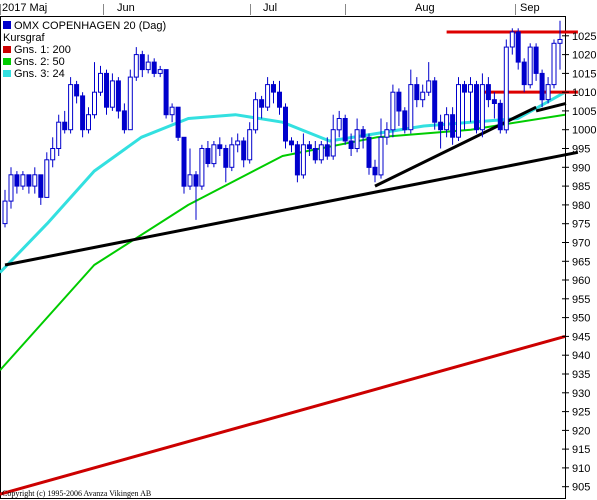  What do you see at coordinates (581, 300) in the screenshot?
I see `y-tick-label: 955` at bounding box center [581, 300].